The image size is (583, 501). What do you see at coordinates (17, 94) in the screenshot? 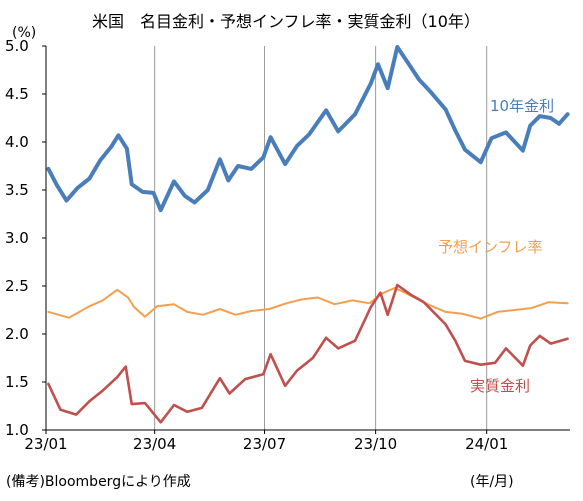
I see `y-tick-label: 4.5` at bounding box center [17, 94].